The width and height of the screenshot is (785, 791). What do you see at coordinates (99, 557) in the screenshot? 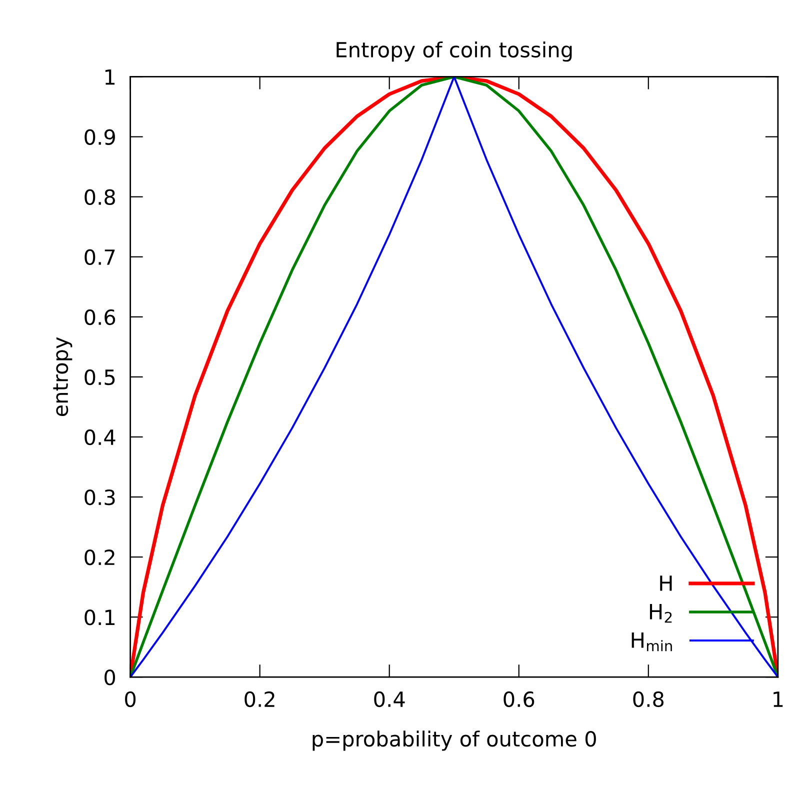
I see `y-tick-label: 0.2` at bounding box center [99, 557].